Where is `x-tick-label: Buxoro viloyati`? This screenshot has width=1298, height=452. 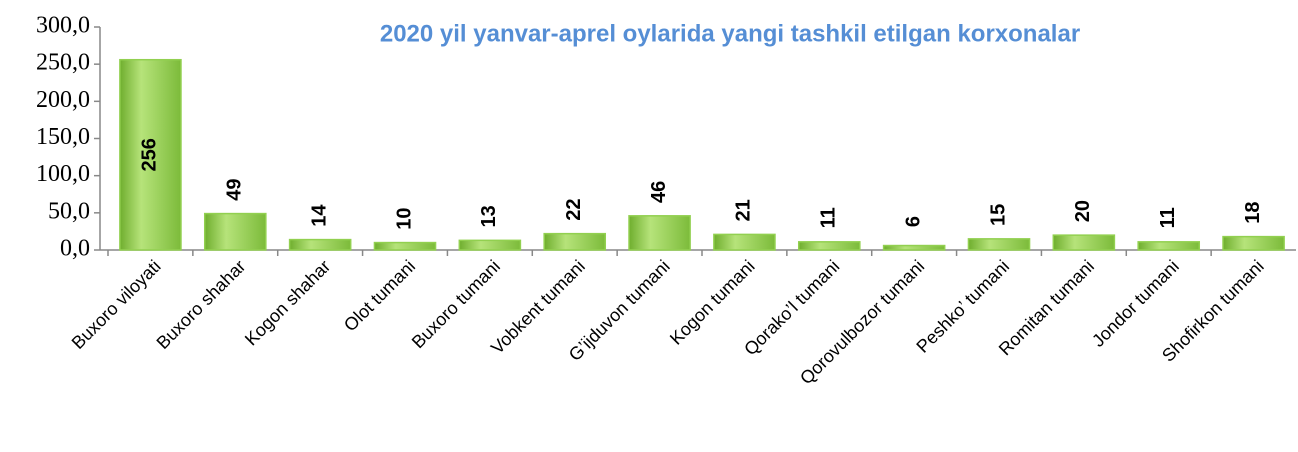
x-tick-label: Buxoro viloyati is located at coordinates (116, 304).